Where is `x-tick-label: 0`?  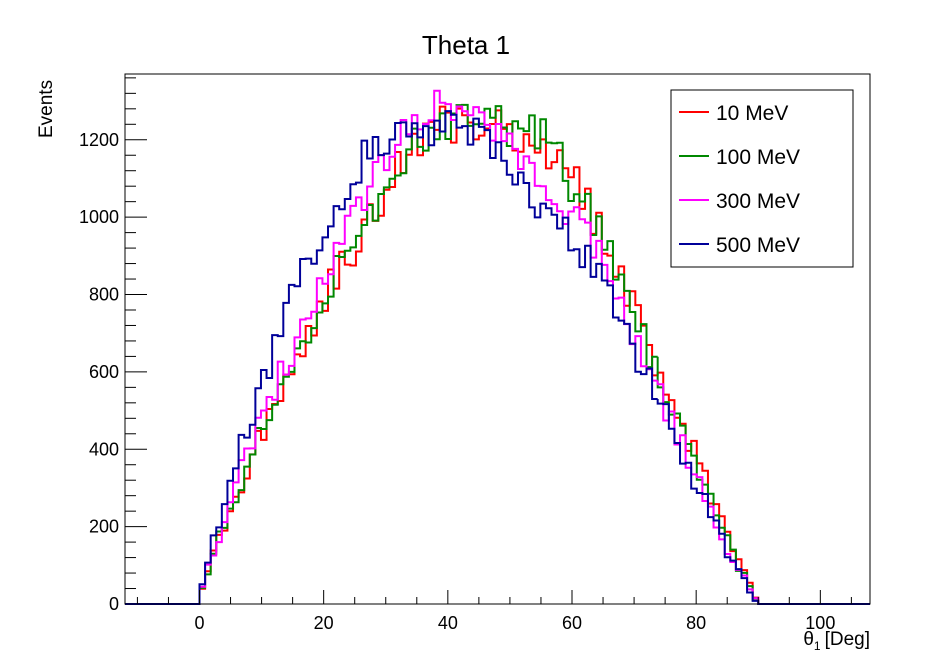
x-tick-label: 0 is located at coordinates (199, 623).